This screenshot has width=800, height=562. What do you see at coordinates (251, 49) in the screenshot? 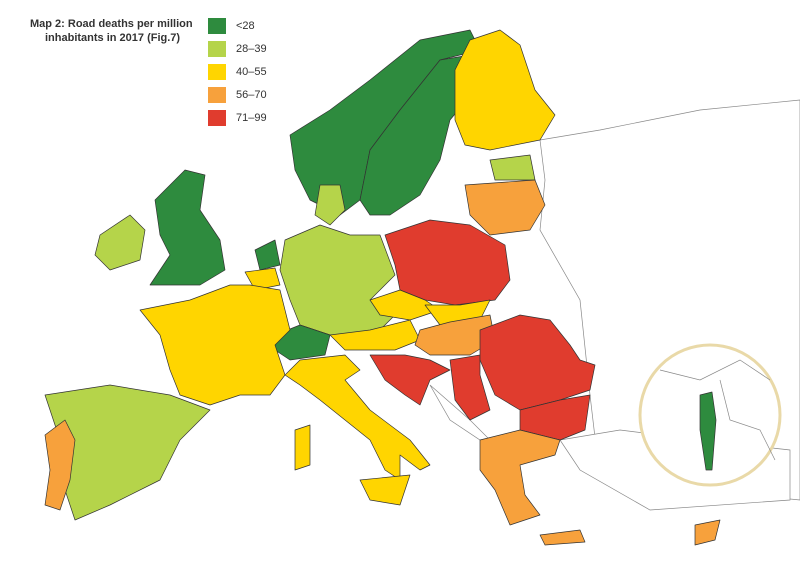
I see `legend-label: 28–39` at bounding box center [251, 49].